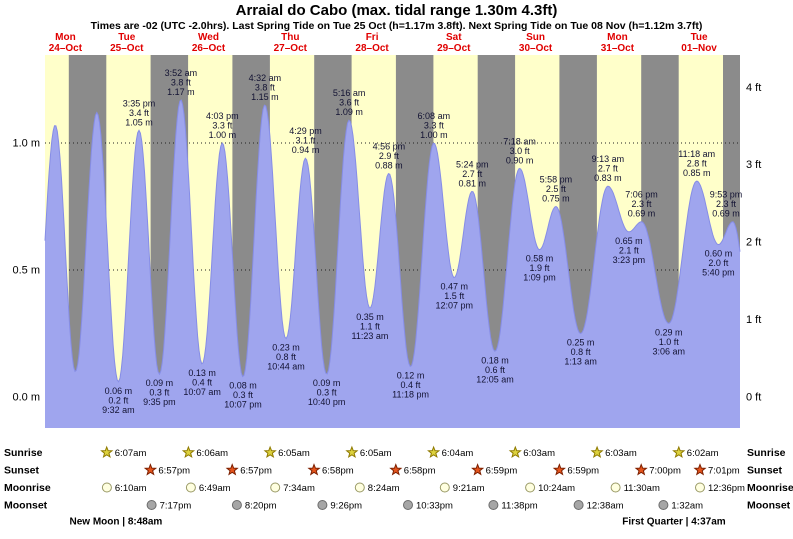 The width and height of the screenshot is (793, 539). What do you see at coordinates (372, 37) in the screenshot?
I see `day-label-name: Fri` at bounding box center [372, 37].